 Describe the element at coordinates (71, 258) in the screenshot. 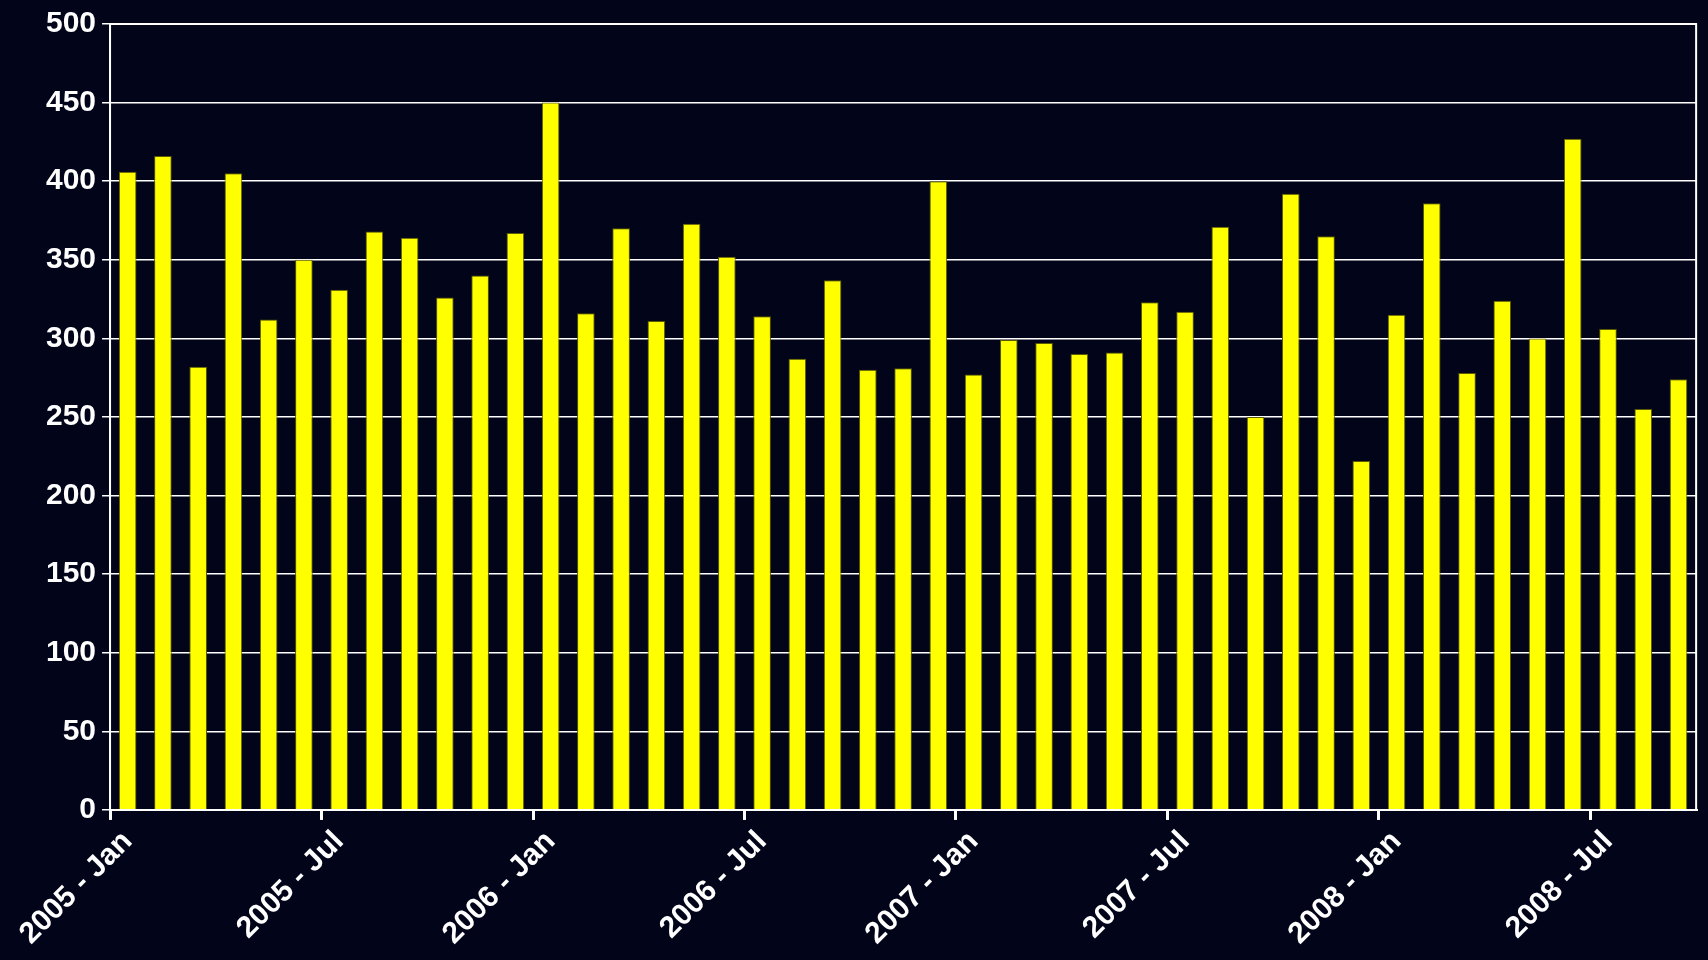

I see `y-tick-label: 350` at that location.